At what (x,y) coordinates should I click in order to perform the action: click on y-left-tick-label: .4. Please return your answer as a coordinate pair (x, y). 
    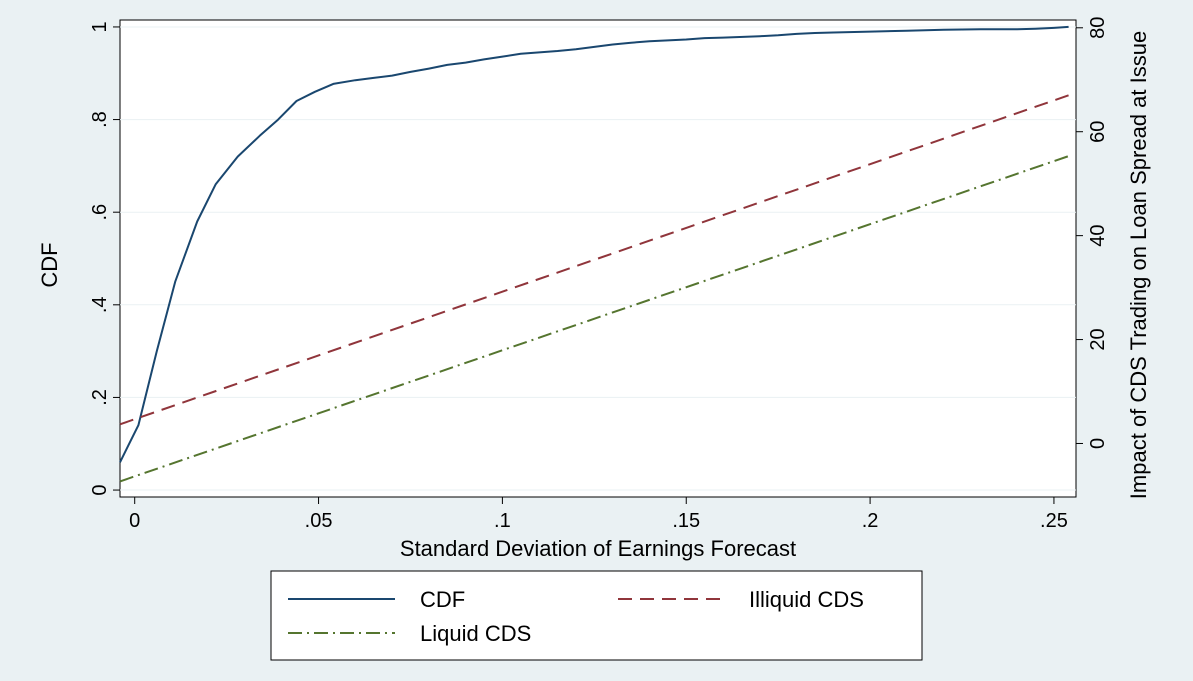
    Looking at the image, I should click on (100, 304).